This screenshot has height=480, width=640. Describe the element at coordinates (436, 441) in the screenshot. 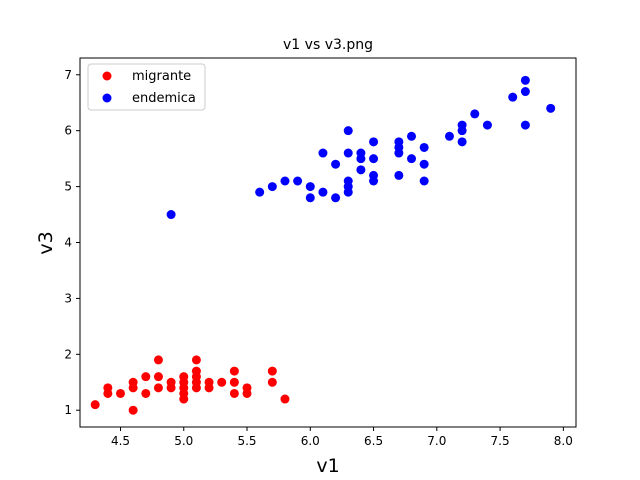

I see `x-tick-label: 7.0` at that location.